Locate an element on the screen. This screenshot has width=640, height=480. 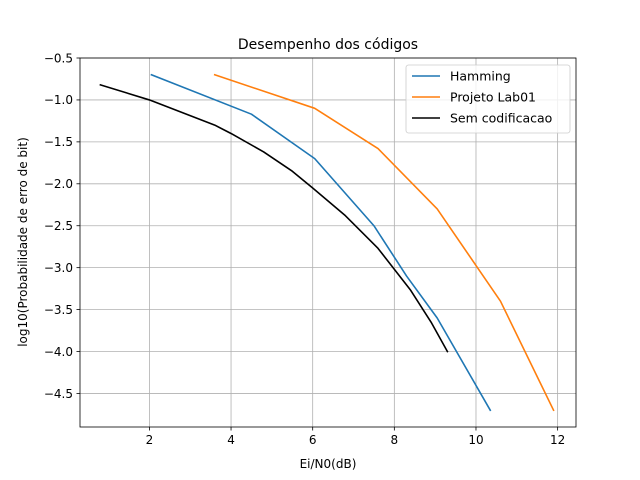
x-tick-label: 8 is located at coordinates (395, 440).